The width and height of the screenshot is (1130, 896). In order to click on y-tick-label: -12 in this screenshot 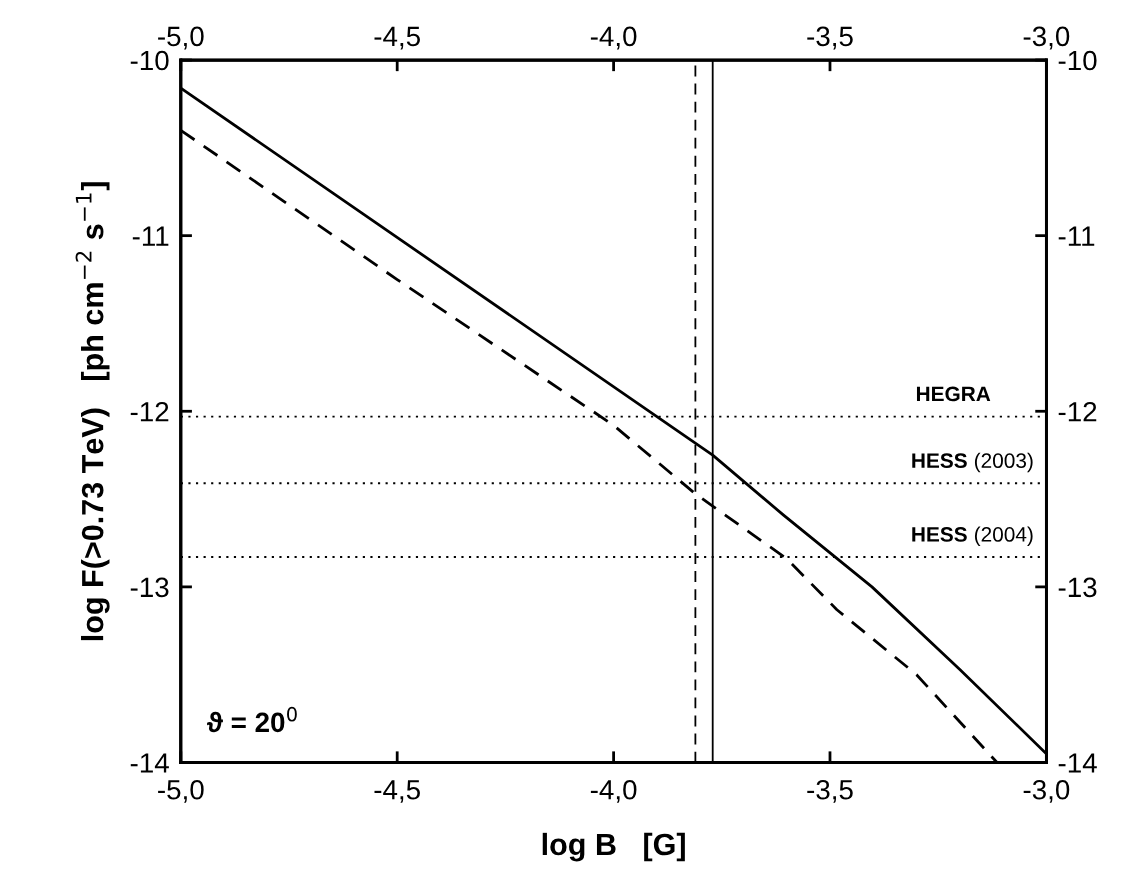, I will do `click(149, 411)`.